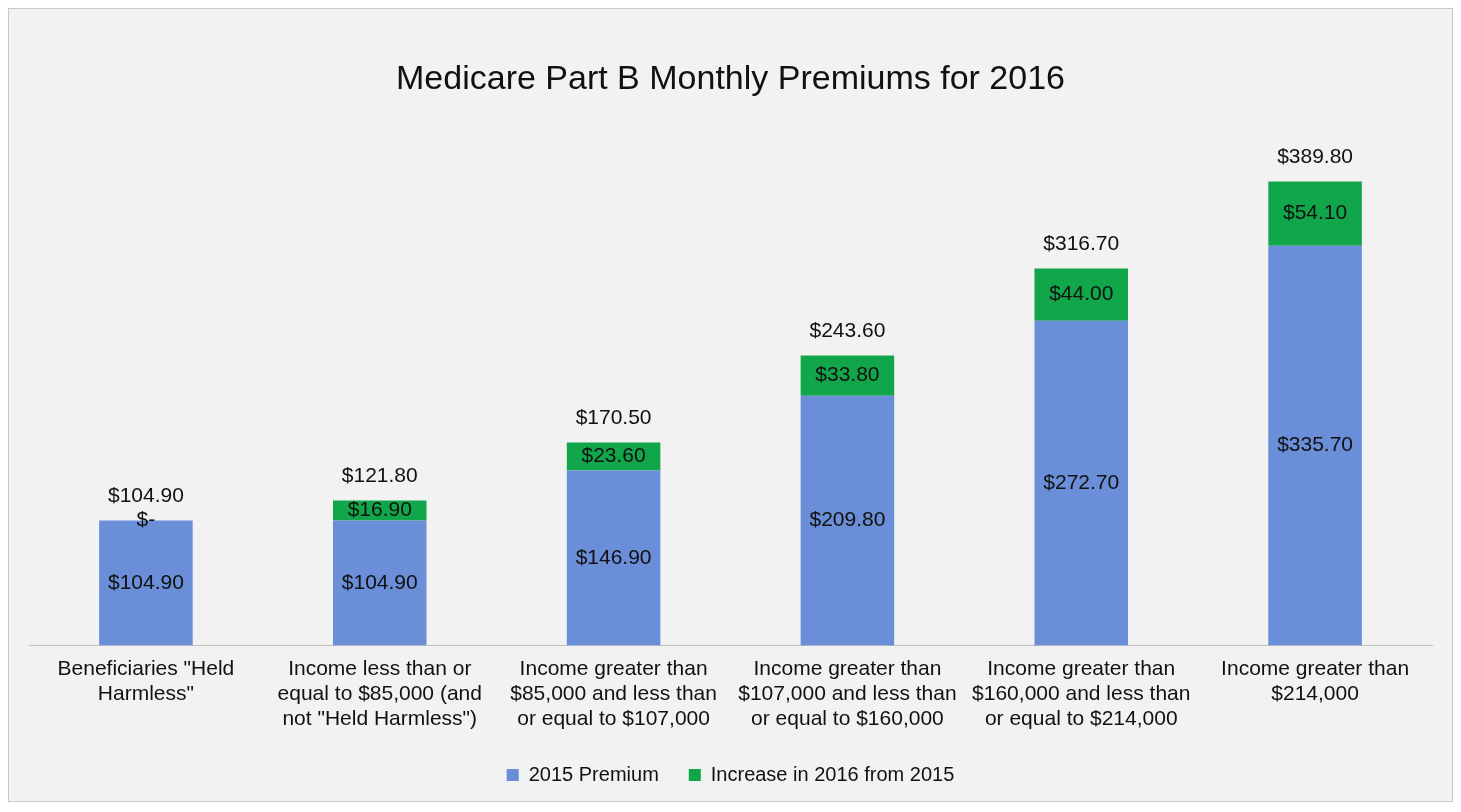  What do you see at coordinates (847, 329) in the screenshot?
I see `total-label: $243.60` at bounding box center [847, 329].